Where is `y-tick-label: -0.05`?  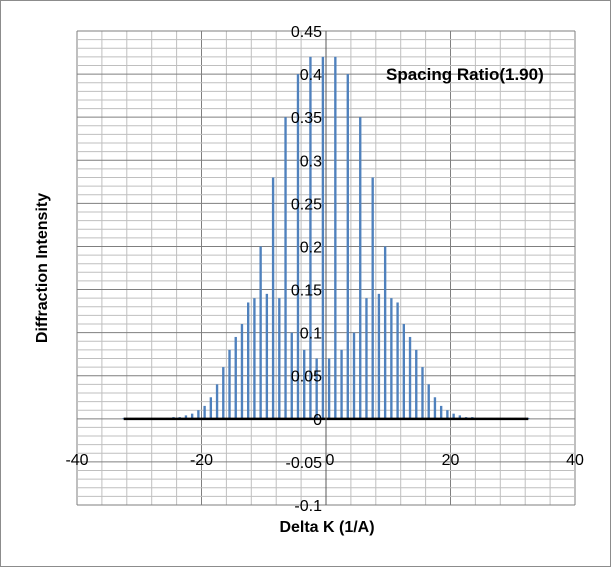 y-tick-label: -0.05 is located at coordinates (304, 463).